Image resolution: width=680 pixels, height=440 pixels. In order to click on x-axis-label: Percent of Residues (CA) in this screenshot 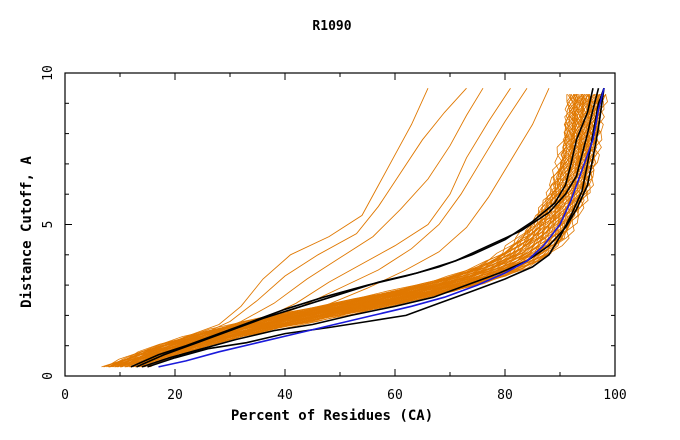, I will do `click(332, 416)`.